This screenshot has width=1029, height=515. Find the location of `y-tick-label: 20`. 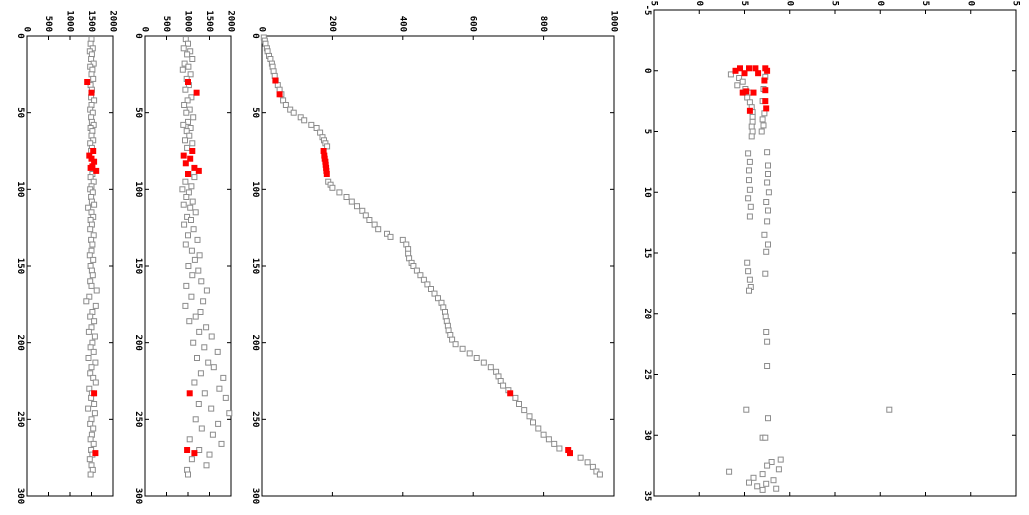

y-tick-label: 20 is located at coordinates (880, 3).